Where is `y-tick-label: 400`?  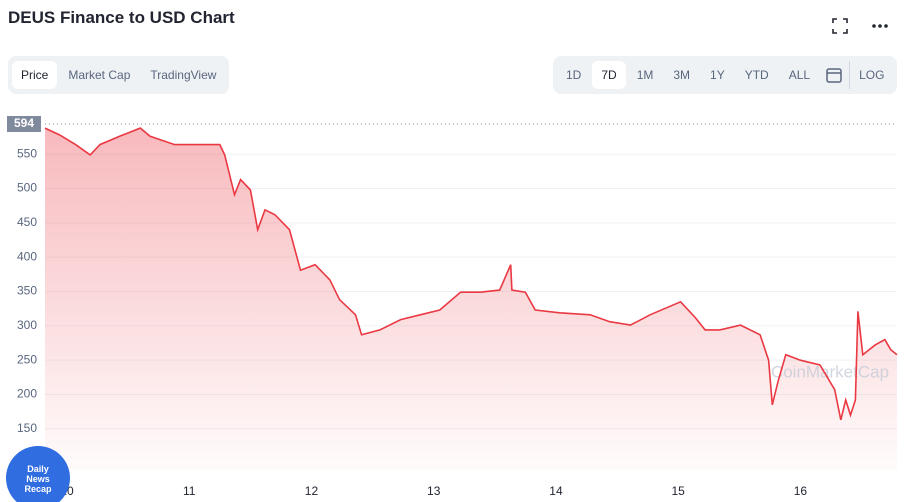
y-tick-label: 400 is located at coordinates (27, 256).